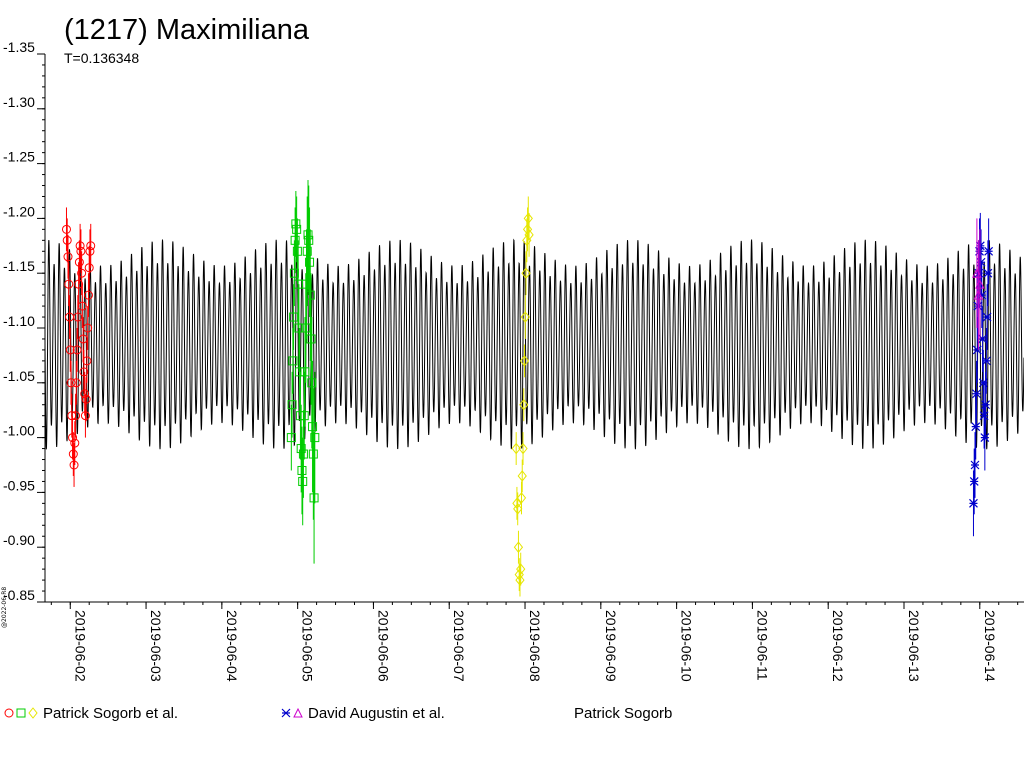  I want to click on series-2-diamond, so click(522, 396).